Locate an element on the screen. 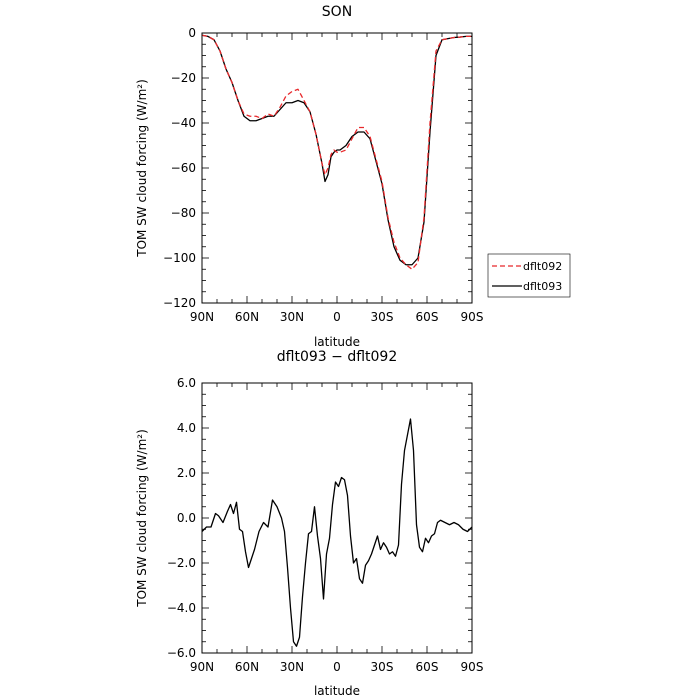 Image resolution: width=700 pixels, height=700 pixels. y-tick-label: 0.0 is located at coordinates (186, 518).